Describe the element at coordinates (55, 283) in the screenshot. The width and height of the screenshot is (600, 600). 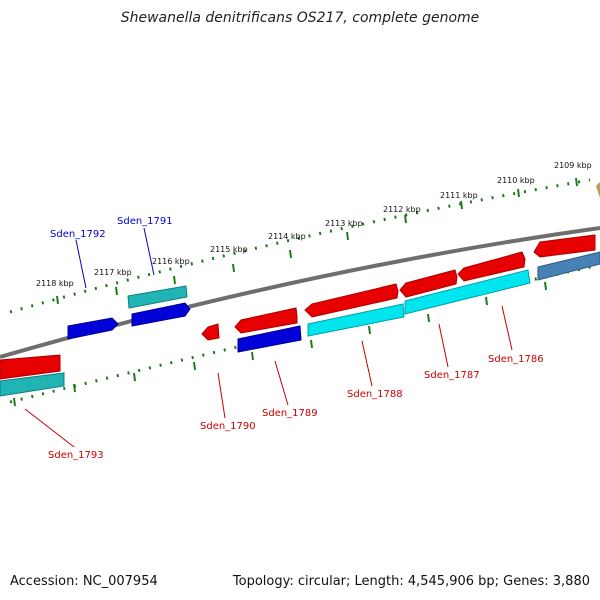
I see `kbp-label: 2118 kbp` at that location.